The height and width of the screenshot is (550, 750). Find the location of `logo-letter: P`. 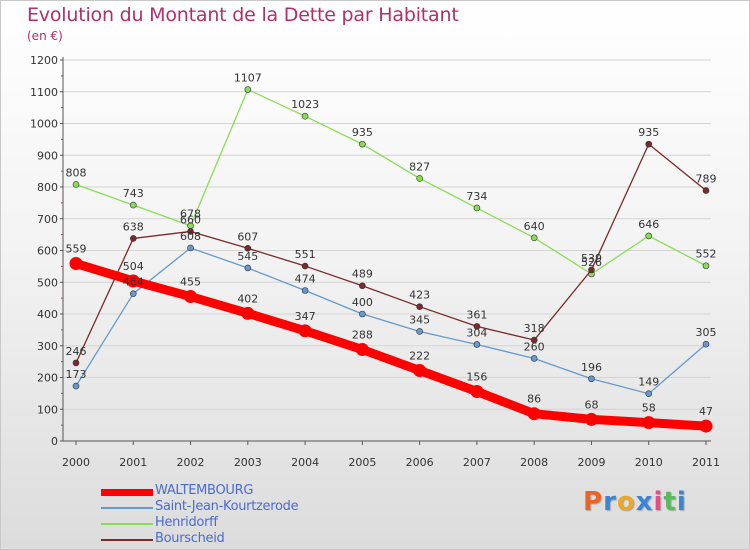

logo-letter: P is located at coordinates (593, 502).